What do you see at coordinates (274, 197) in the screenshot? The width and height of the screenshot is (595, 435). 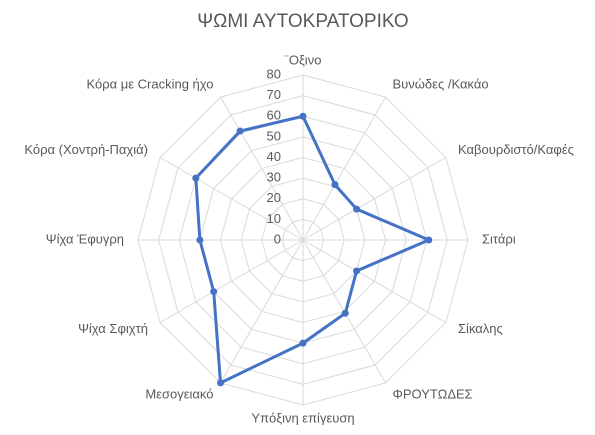 I see `r-tick-label: 20` at bounding box center [274, 197].